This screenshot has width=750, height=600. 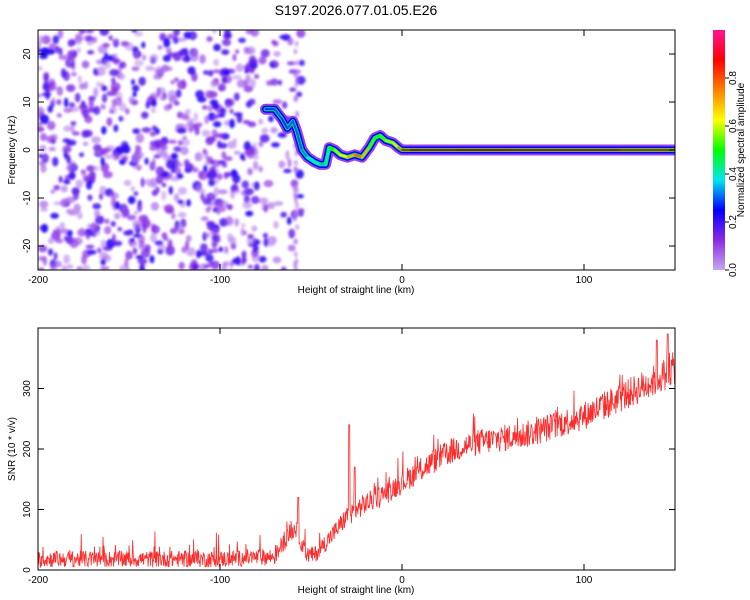 I want to click on spectrogram-ytick-label: 0, so click(x=27, y=150).